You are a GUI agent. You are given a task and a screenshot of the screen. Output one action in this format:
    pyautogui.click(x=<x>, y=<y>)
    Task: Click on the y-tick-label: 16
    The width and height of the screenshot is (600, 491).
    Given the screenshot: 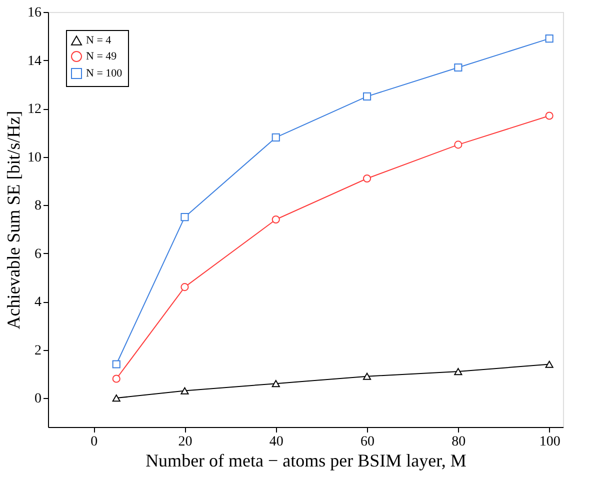 What is the action you would take?
    pyautogui.click(x=35, y=13)
    